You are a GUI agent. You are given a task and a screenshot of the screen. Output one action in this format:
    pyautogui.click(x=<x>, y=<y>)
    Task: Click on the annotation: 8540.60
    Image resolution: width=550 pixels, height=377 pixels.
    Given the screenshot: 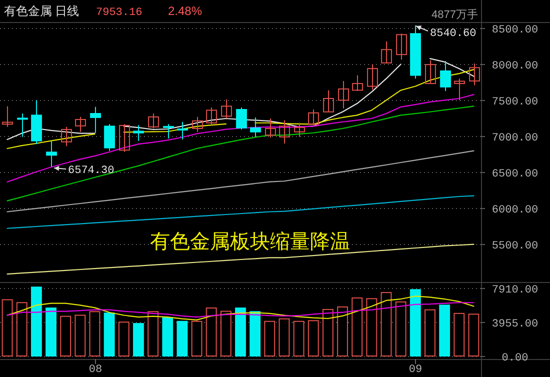 What is the action you would take?
    pyautogui.click(x=453, y=34)
    